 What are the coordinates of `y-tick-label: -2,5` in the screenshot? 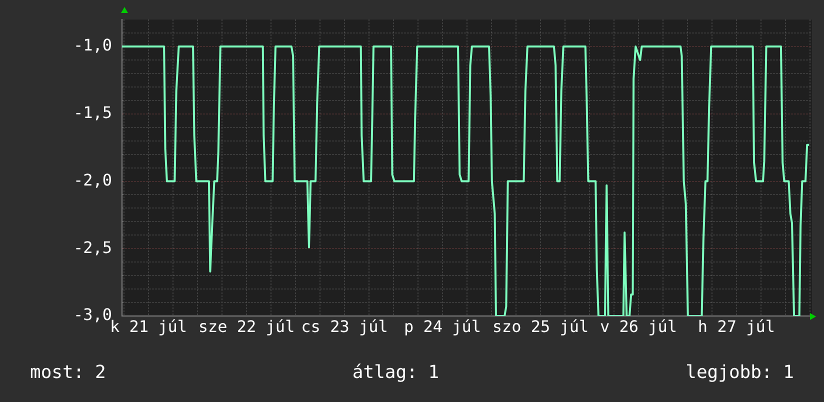 It's located at (92, 247).